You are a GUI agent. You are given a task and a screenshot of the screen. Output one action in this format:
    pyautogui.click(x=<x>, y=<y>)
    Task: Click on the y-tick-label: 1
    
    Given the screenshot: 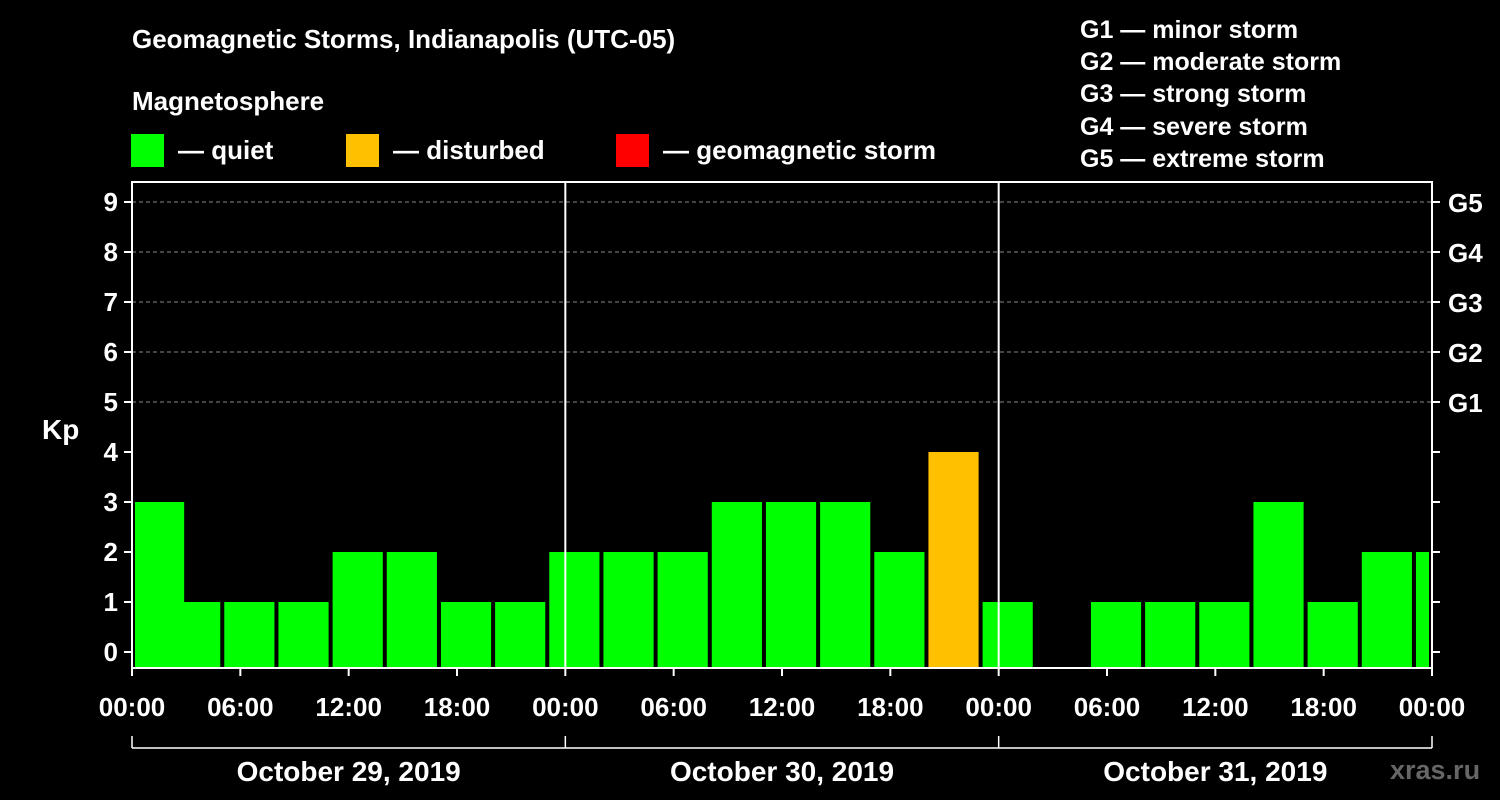 What is the action you would take?
    pyautogui.click(x=111, y=602)
    